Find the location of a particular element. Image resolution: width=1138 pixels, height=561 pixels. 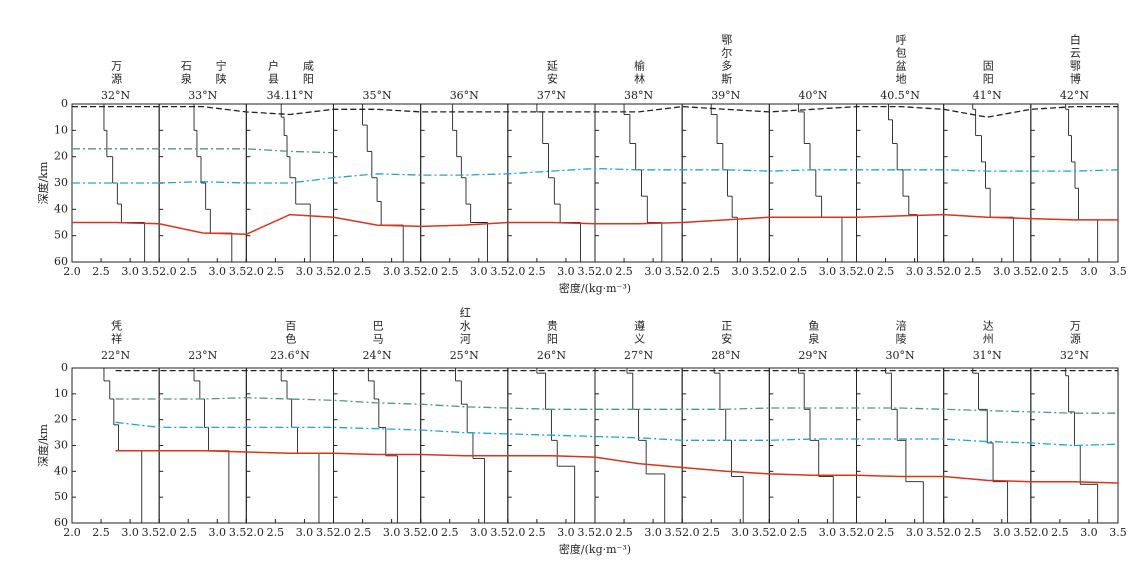

panel-title: 29°N is located at coordinates (812, 355).